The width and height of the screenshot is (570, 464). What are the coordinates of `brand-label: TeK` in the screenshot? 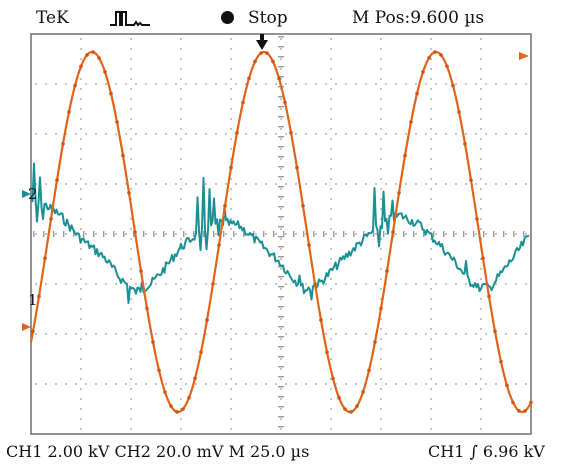 It's located at (52, 18).